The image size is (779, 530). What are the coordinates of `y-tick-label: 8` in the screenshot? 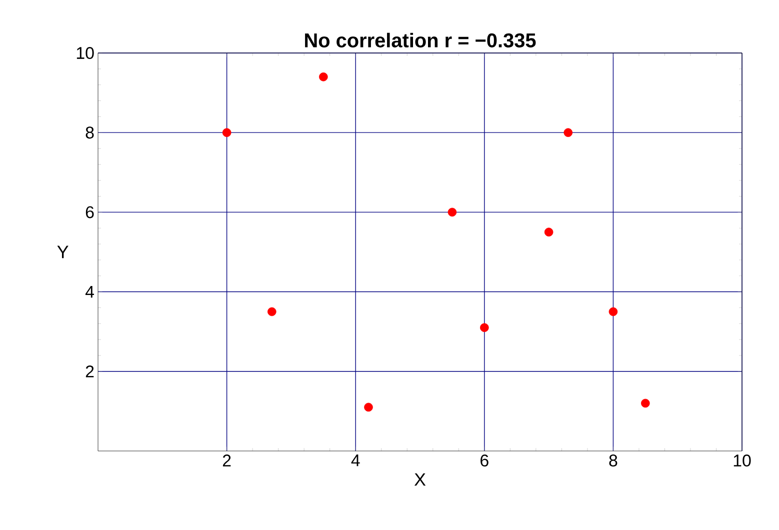 It's located at (90, 132).